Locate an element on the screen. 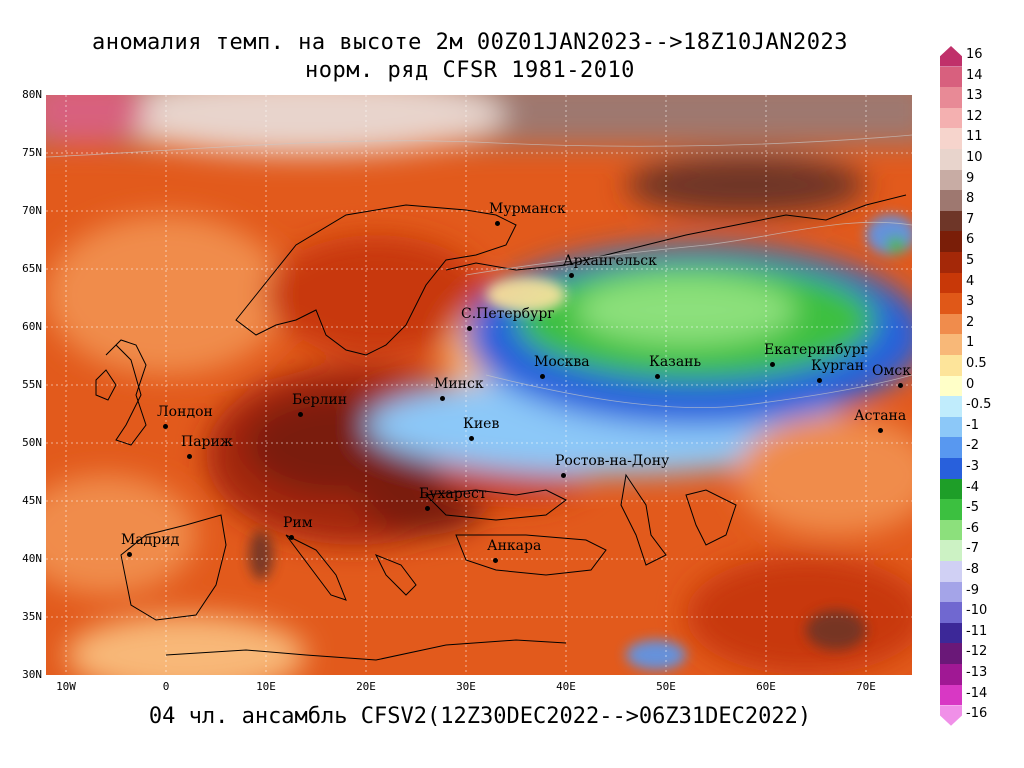 Image resolution: width=1024 pixels, height=768 pixels. city-label: Берлин is located at coordinates (320, 400).